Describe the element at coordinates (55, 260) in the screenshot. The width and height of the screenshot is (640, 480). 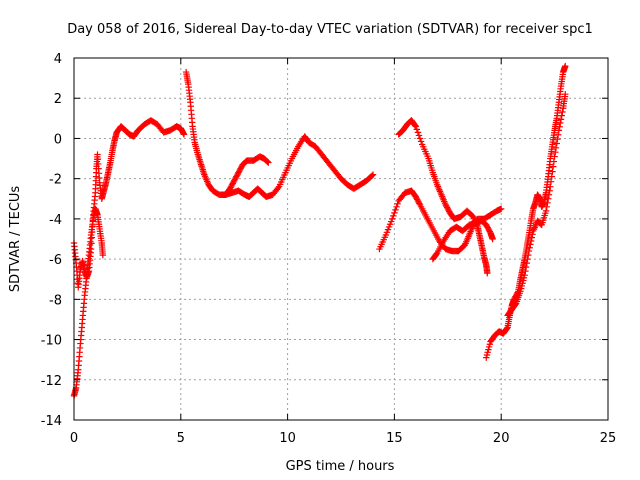
I see `y-tick-label: -6` at that location.